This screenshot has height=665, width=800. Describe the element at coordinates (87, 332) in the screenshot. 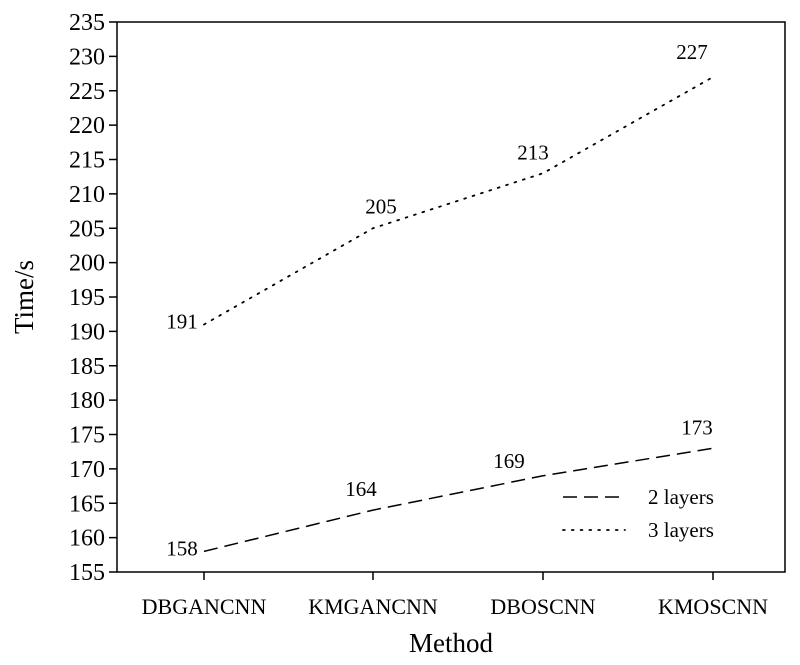

I see `y-tick-label-190: 190` at that location.